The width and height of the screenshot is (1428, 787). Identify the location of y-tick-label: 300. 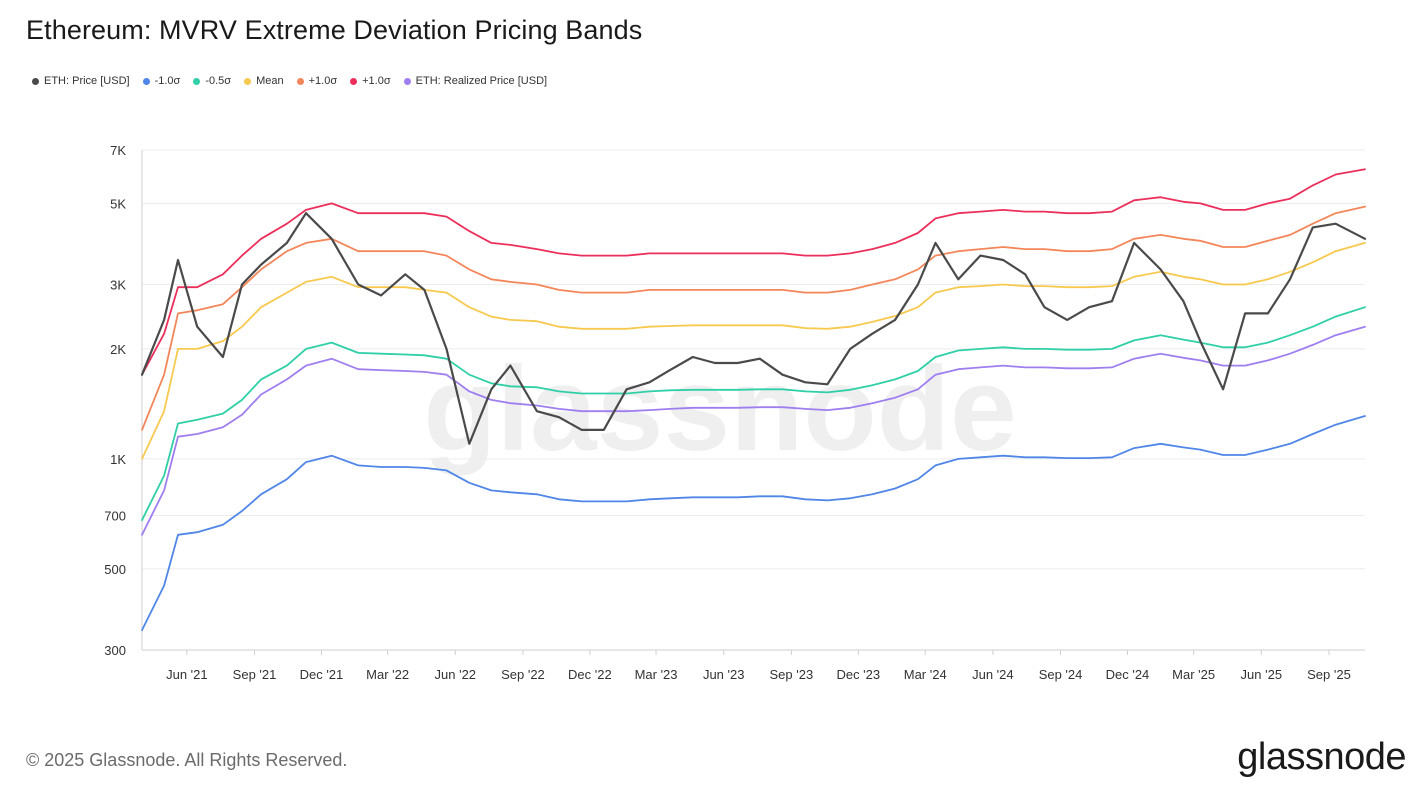
(115, 650).